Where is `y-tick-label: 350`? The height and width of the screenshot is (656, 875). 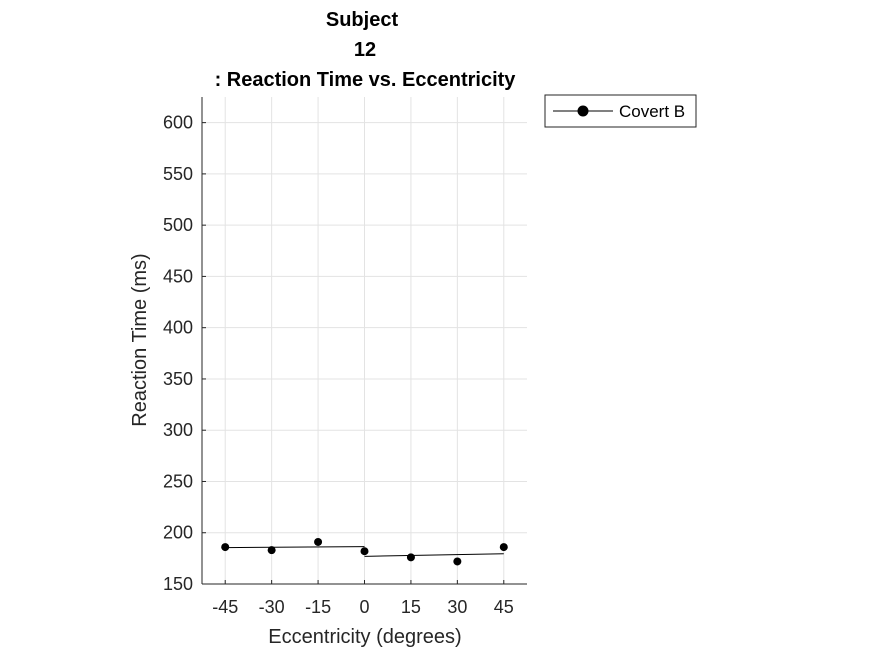
y-tick-label: 350 is located at coordinates (178, 379).